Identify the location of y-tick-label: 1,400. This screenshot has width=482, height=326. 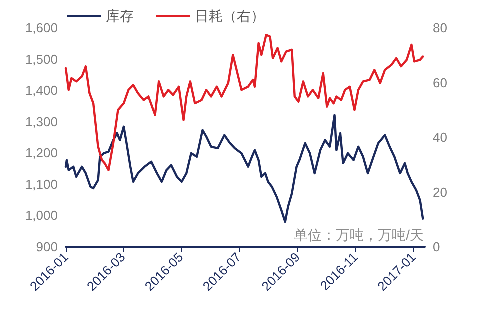
(41, 90).